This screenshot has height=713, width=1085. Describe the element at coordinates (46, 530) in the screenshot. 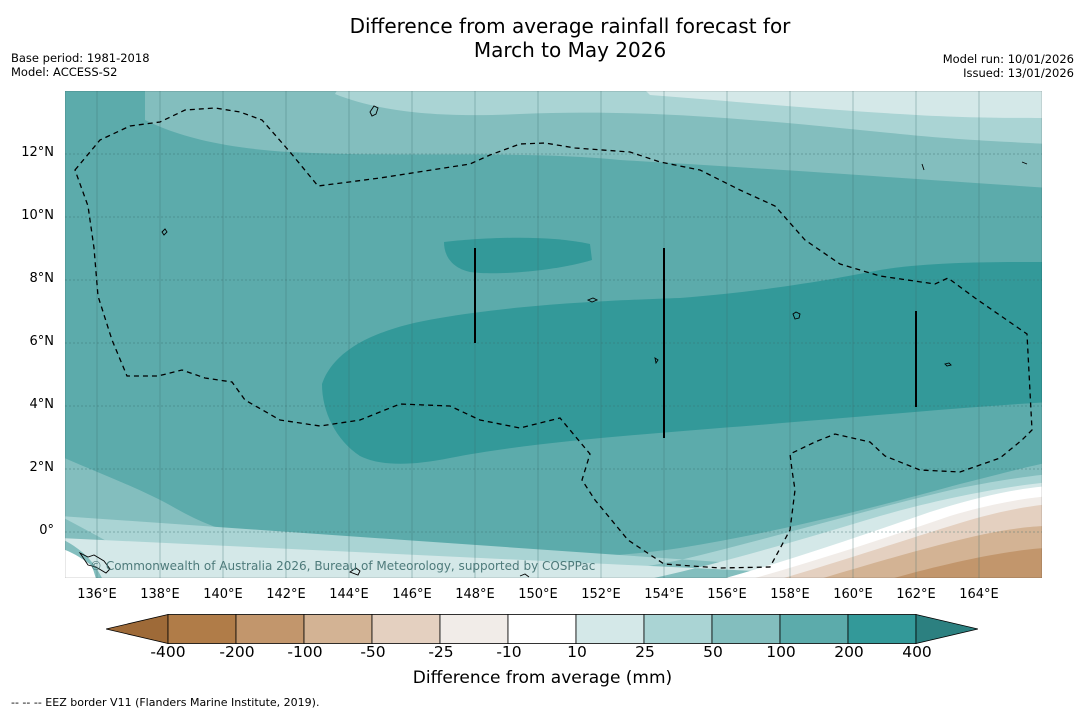

I see `lat-label: 0°` at that location.